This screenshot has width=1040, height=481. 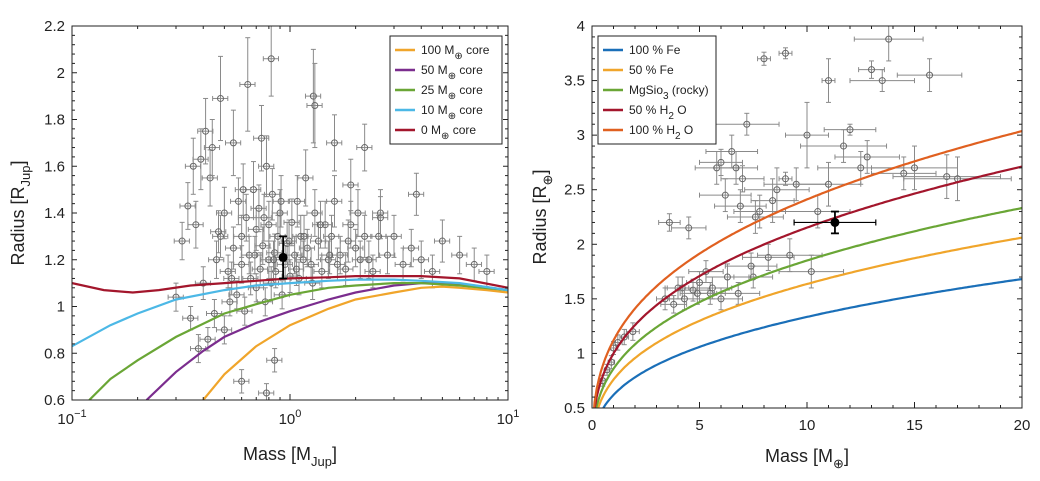 I want to click on legend-label-0: 100 % Fe, so click(x=655, y=50).